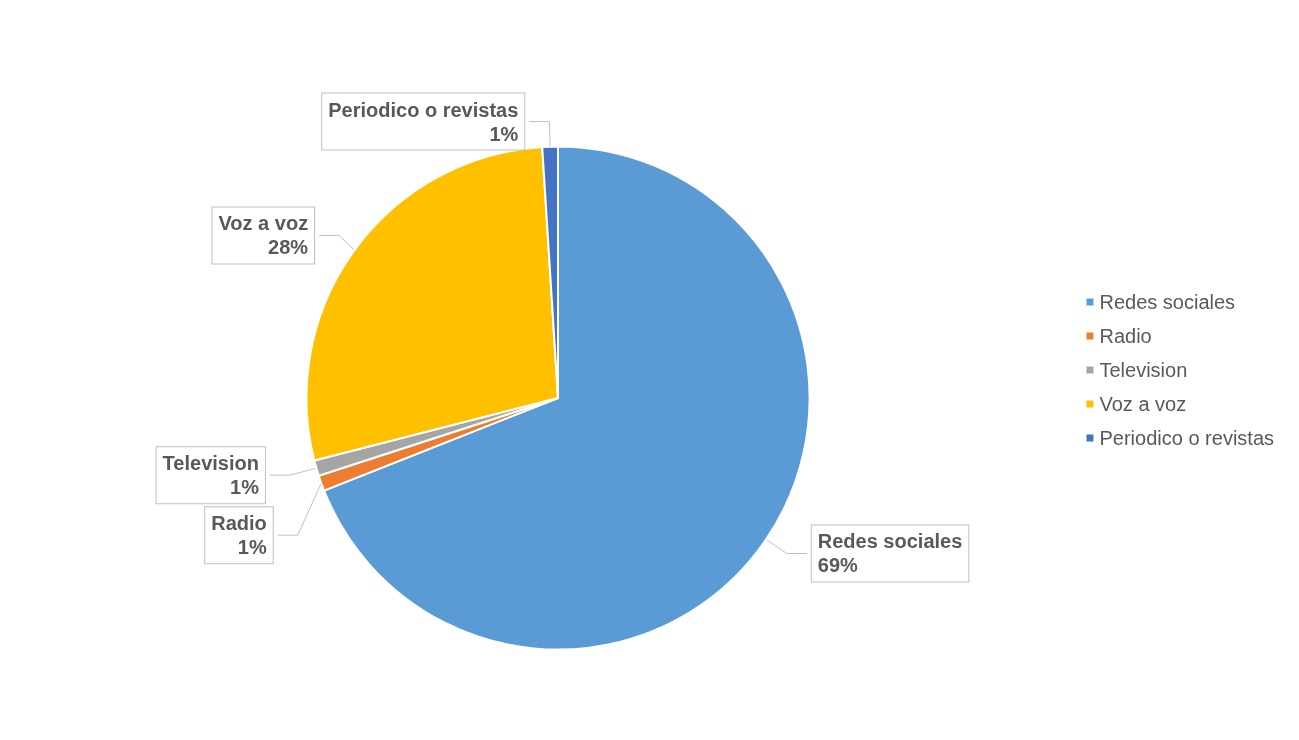  I want to click on slice-label: Periodico o revistas, so click(423, 109).